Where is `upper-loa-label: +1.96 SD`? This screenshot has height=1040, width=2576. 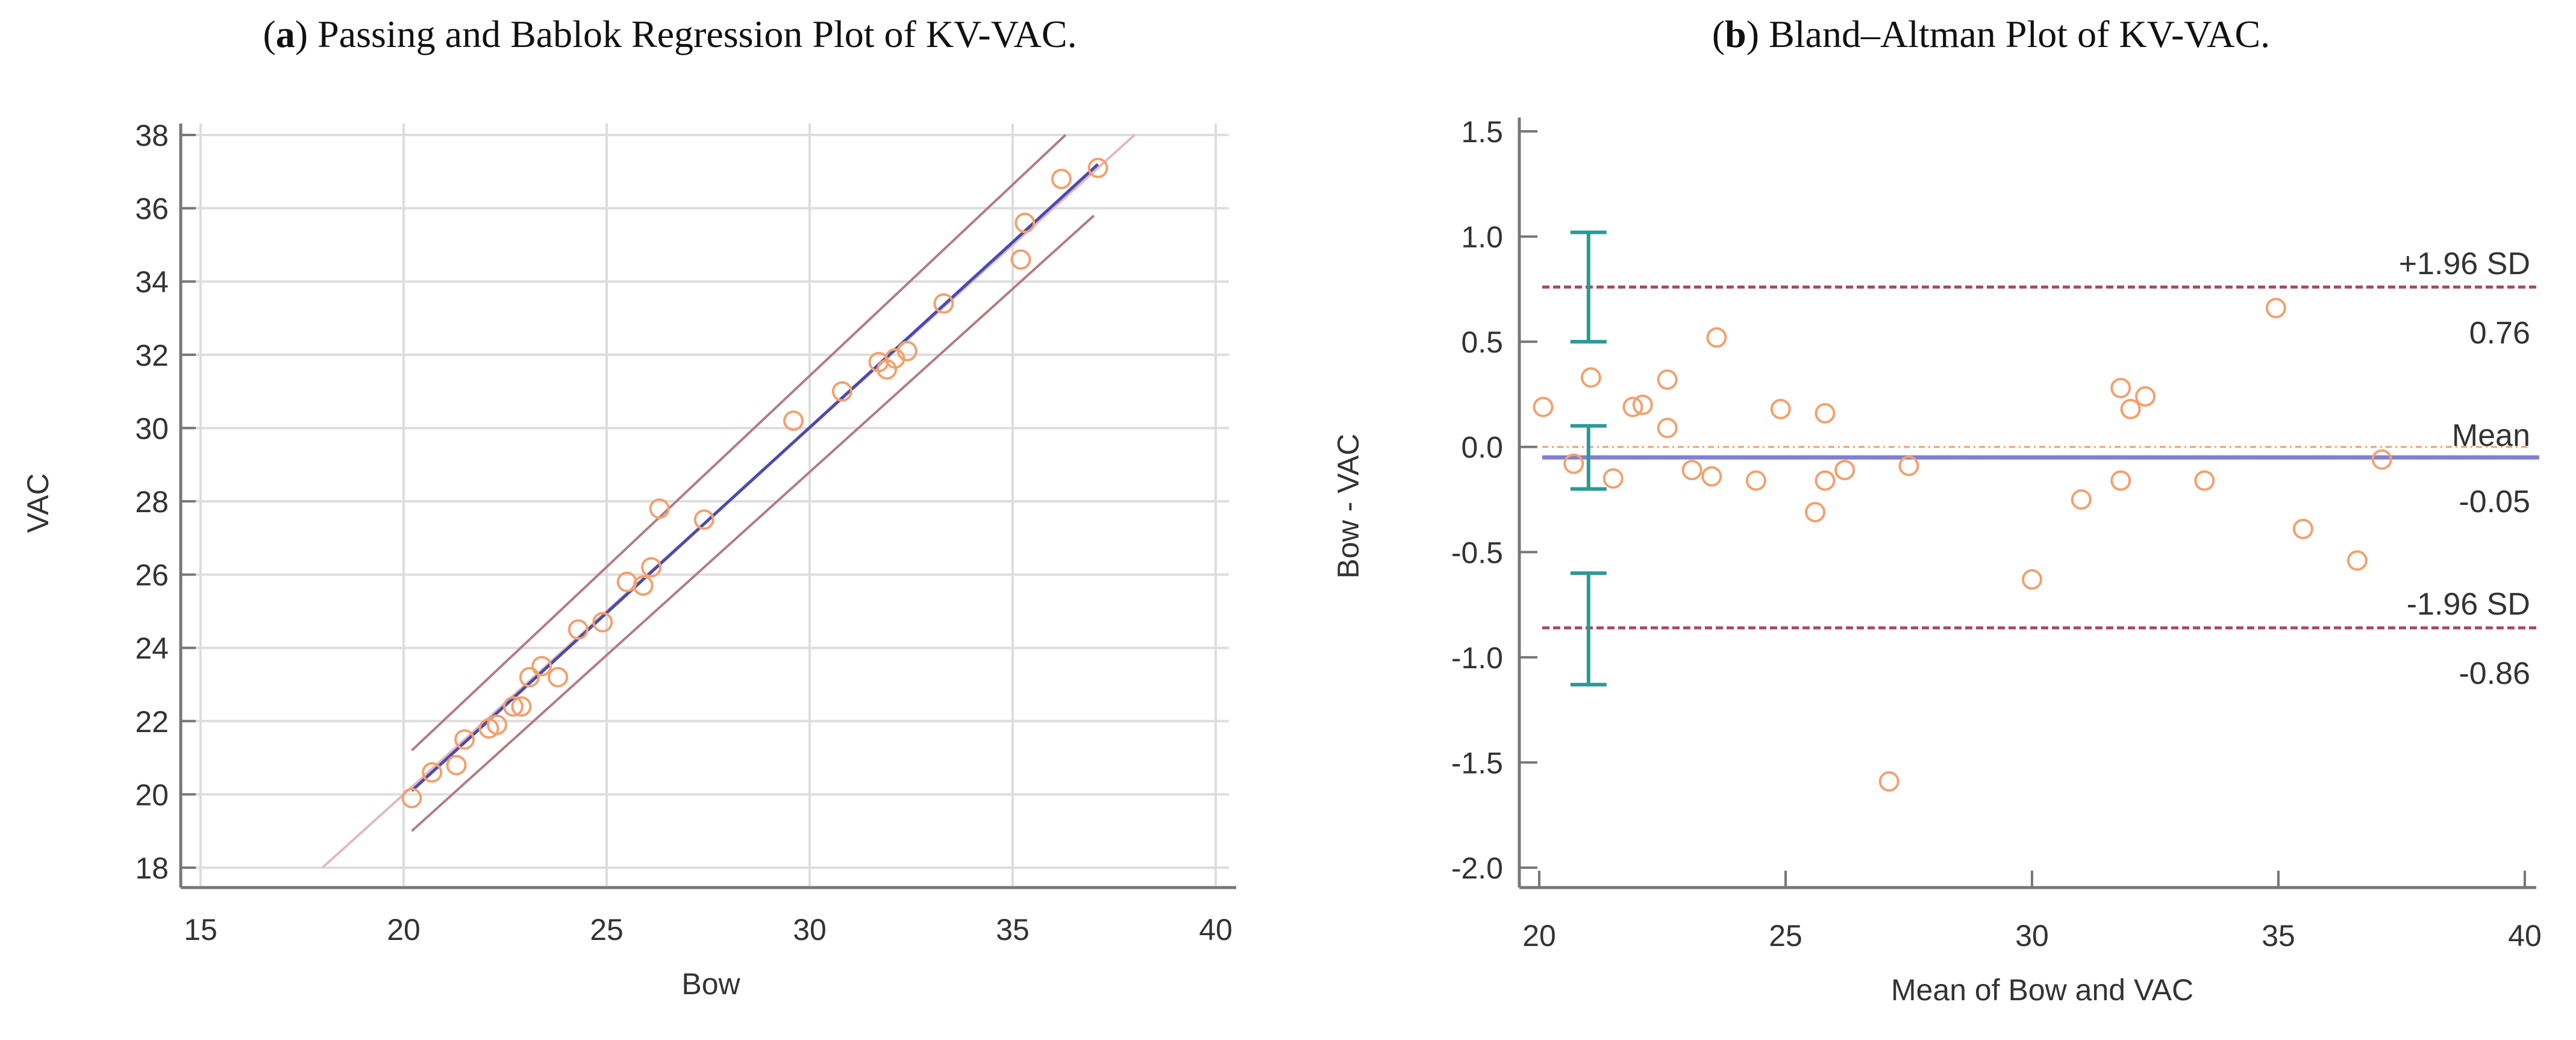
upper-loa-label: +1.96 SD is located at coordinates (2465, 263).